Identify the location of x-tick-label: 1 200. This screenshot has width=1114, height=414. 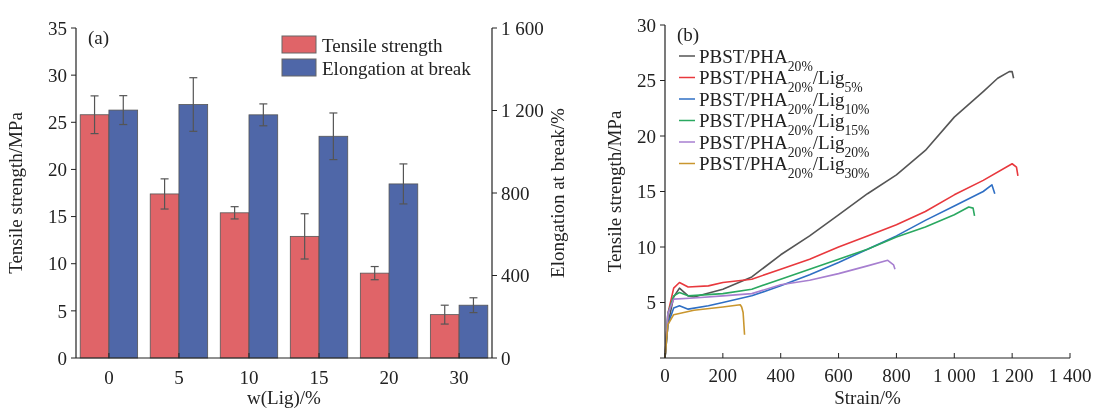
(1012, 375).